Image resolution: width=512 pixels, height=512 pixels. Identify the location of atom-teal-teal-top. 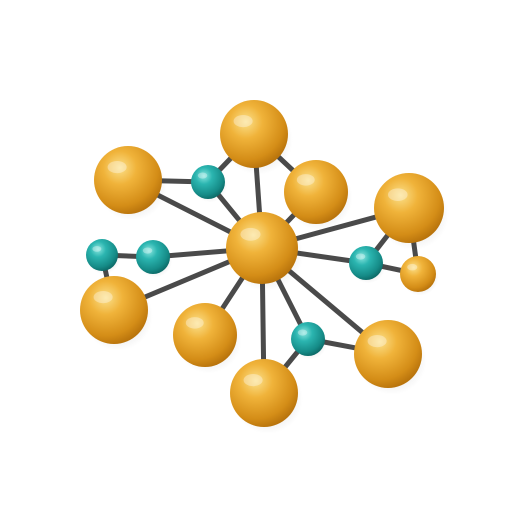
(209, 184).